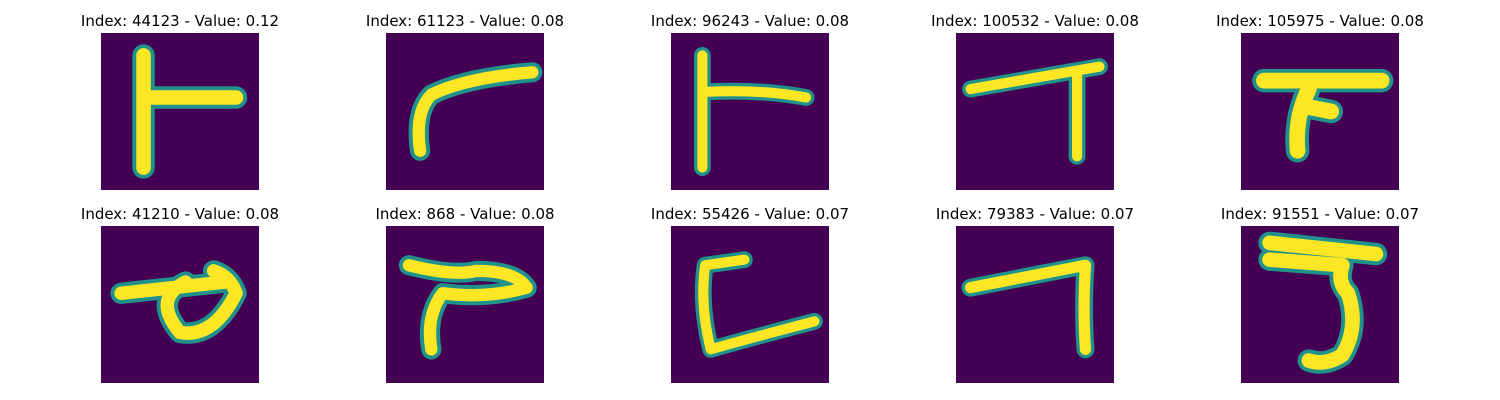 This screenshot has width=1500, height=400. What do you see at coordinates (1323, 302) in the screenshot?
I see `glyph-five-hook` at bounding box center [1323, 302].